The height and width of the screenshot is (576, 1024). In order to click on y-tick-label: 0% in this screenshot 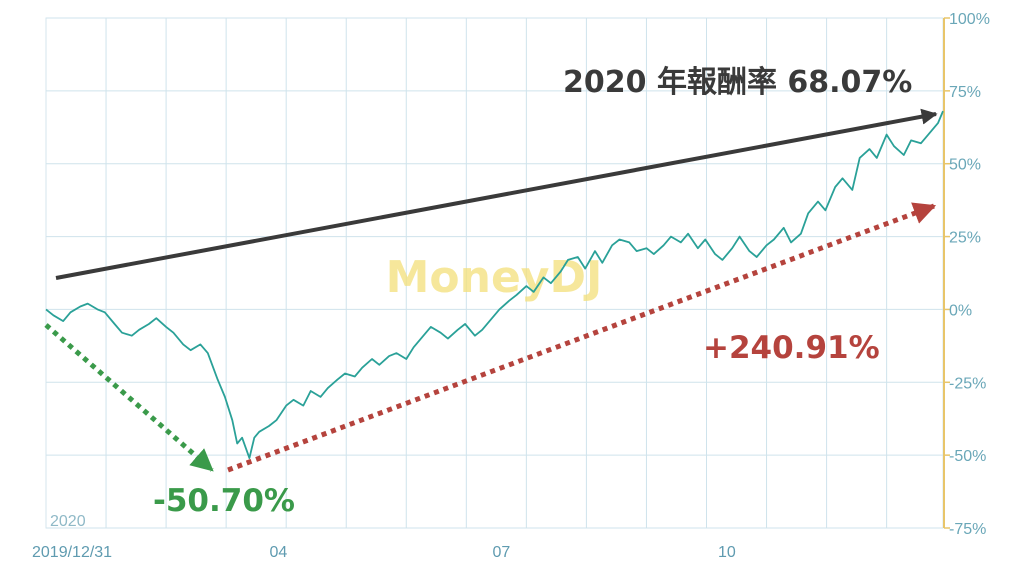, I will do `click(960, 310)`.